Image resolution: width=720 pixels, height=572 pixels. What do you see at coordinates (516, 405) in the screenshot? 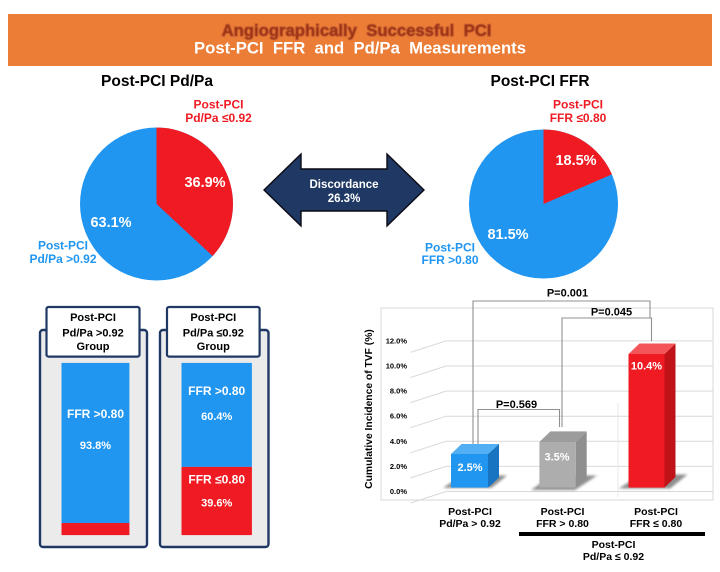
I see `svg-text: P=0.569` at bounding box center [516, 405].